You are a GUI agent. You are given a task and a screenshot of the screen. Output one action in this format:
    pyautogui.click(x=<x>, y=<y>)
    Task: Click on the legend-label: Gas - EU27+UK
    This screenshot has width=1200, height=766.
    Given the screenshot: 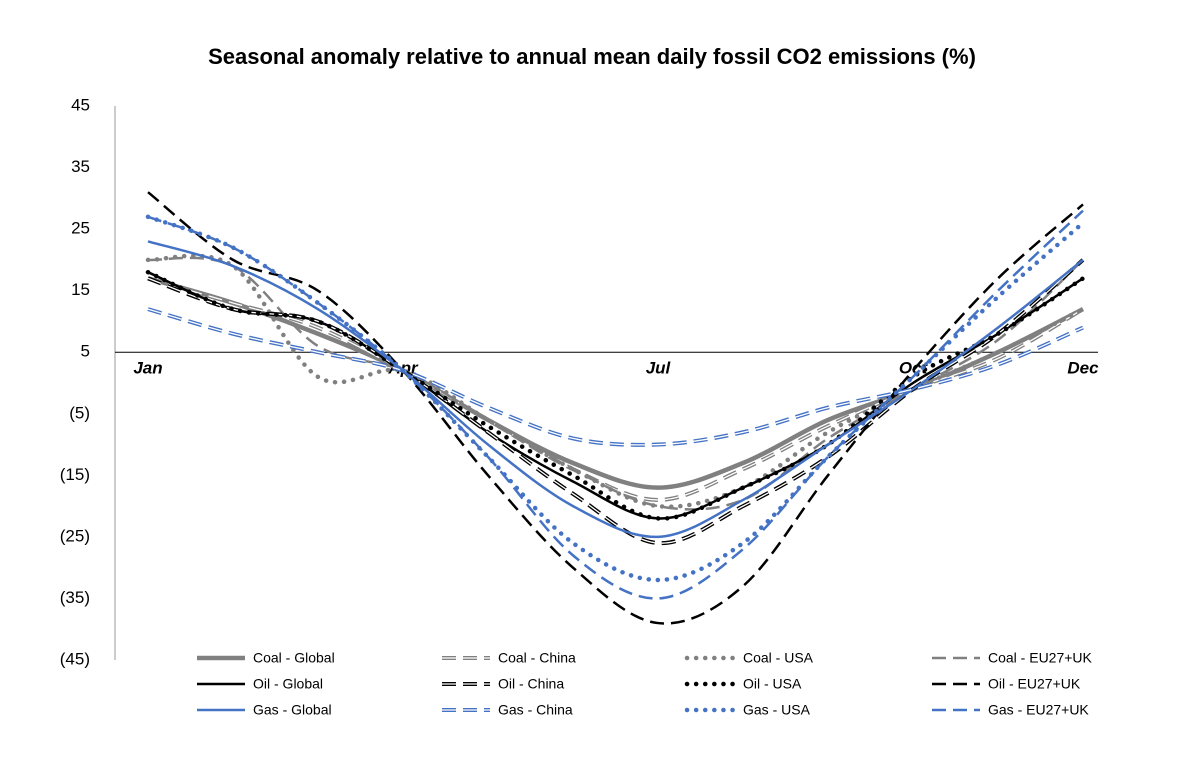 What is the action you would take?
    pyautogui.click(x=1038, y=710)
    